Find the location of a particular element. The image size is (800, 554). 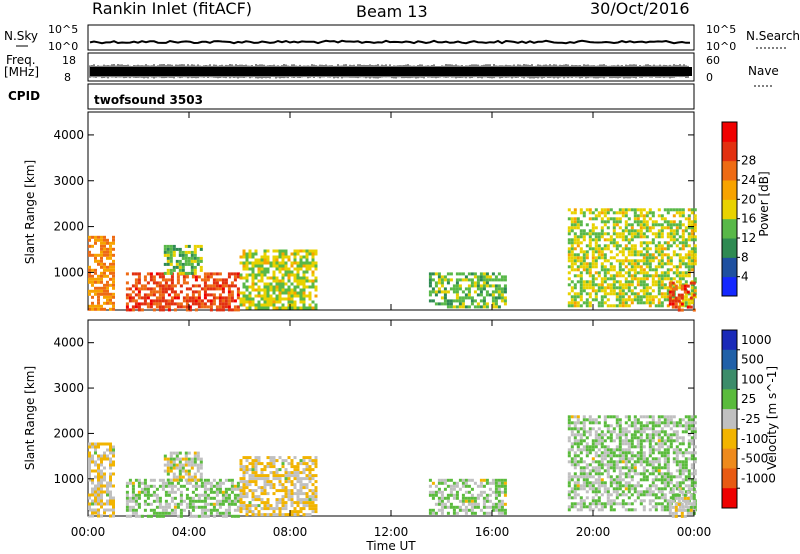

nsky-label: N.Sky is located at coordinates (21, 36).